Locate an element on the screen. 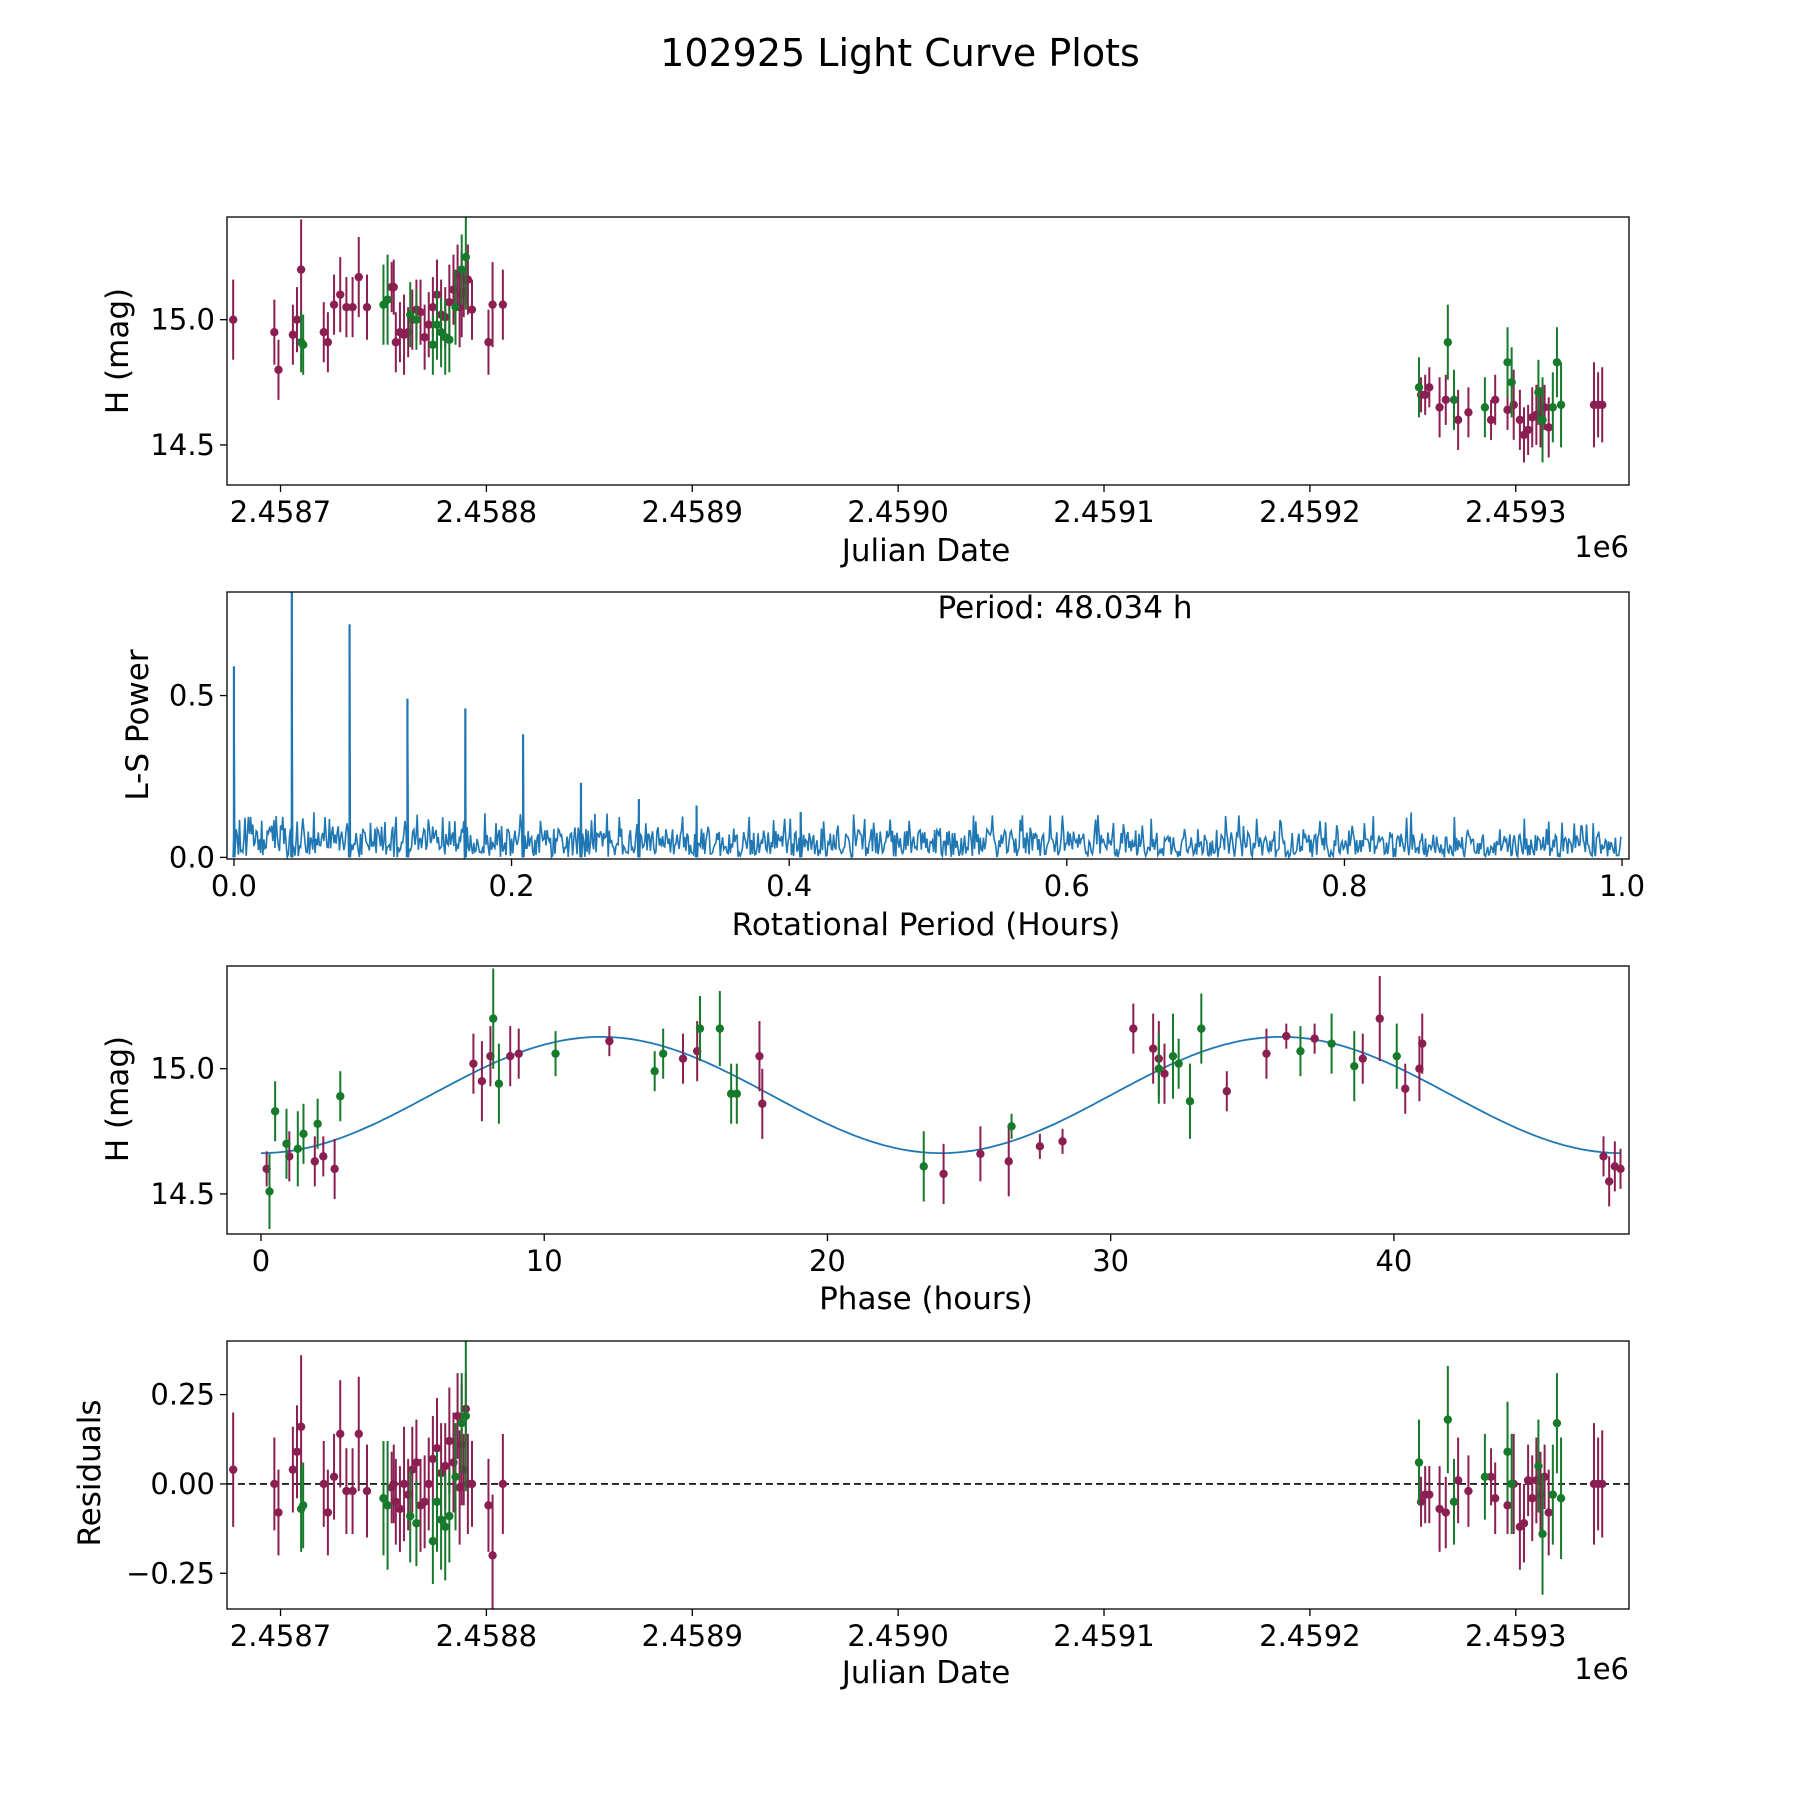  phased-ytick-label: 14.5 is located at coordinates (182, 1194).